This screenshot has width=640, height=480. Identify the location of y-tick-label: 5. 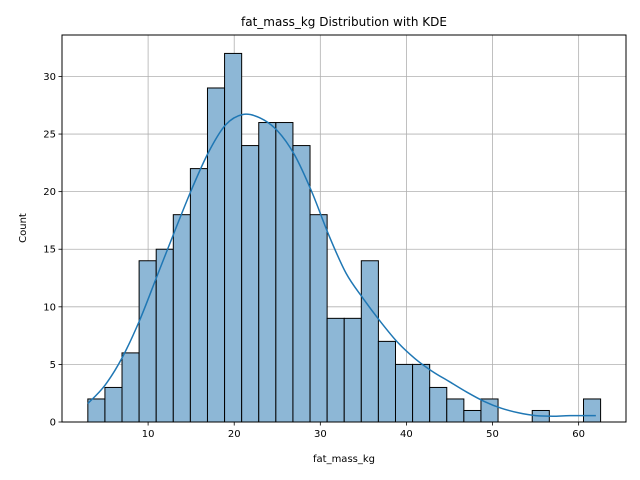
(53, 365).